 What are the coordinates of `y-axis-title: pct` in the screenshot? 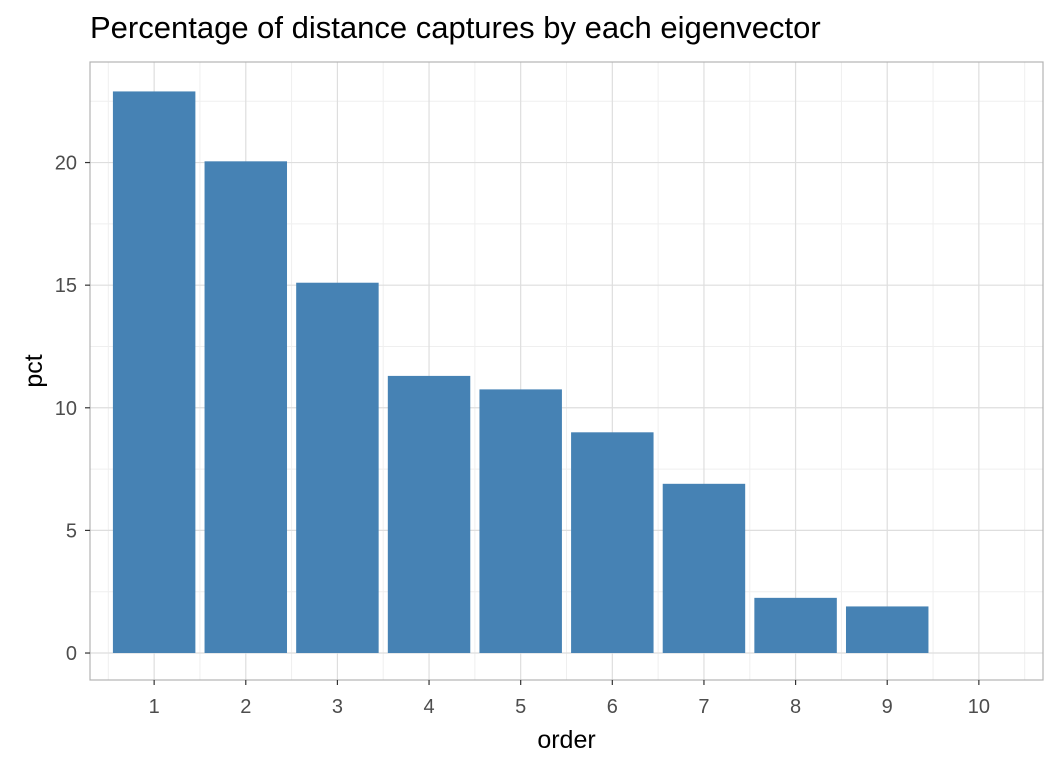 It's located at (34, 370).